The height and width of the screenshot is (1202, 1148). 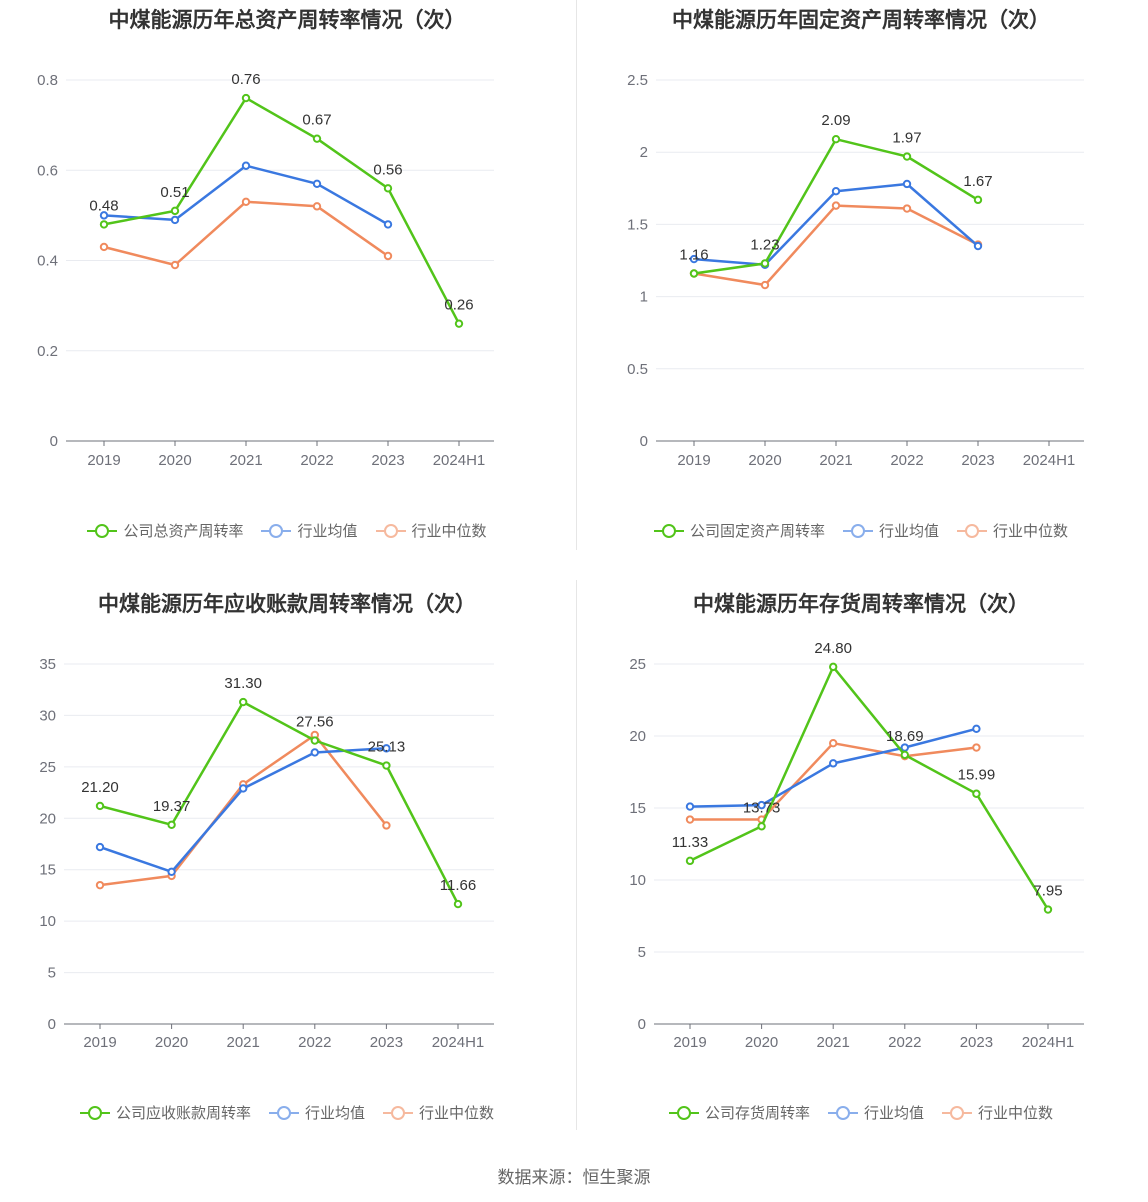 I want to click on data-label: 0.51, so click(x=174, y=192).